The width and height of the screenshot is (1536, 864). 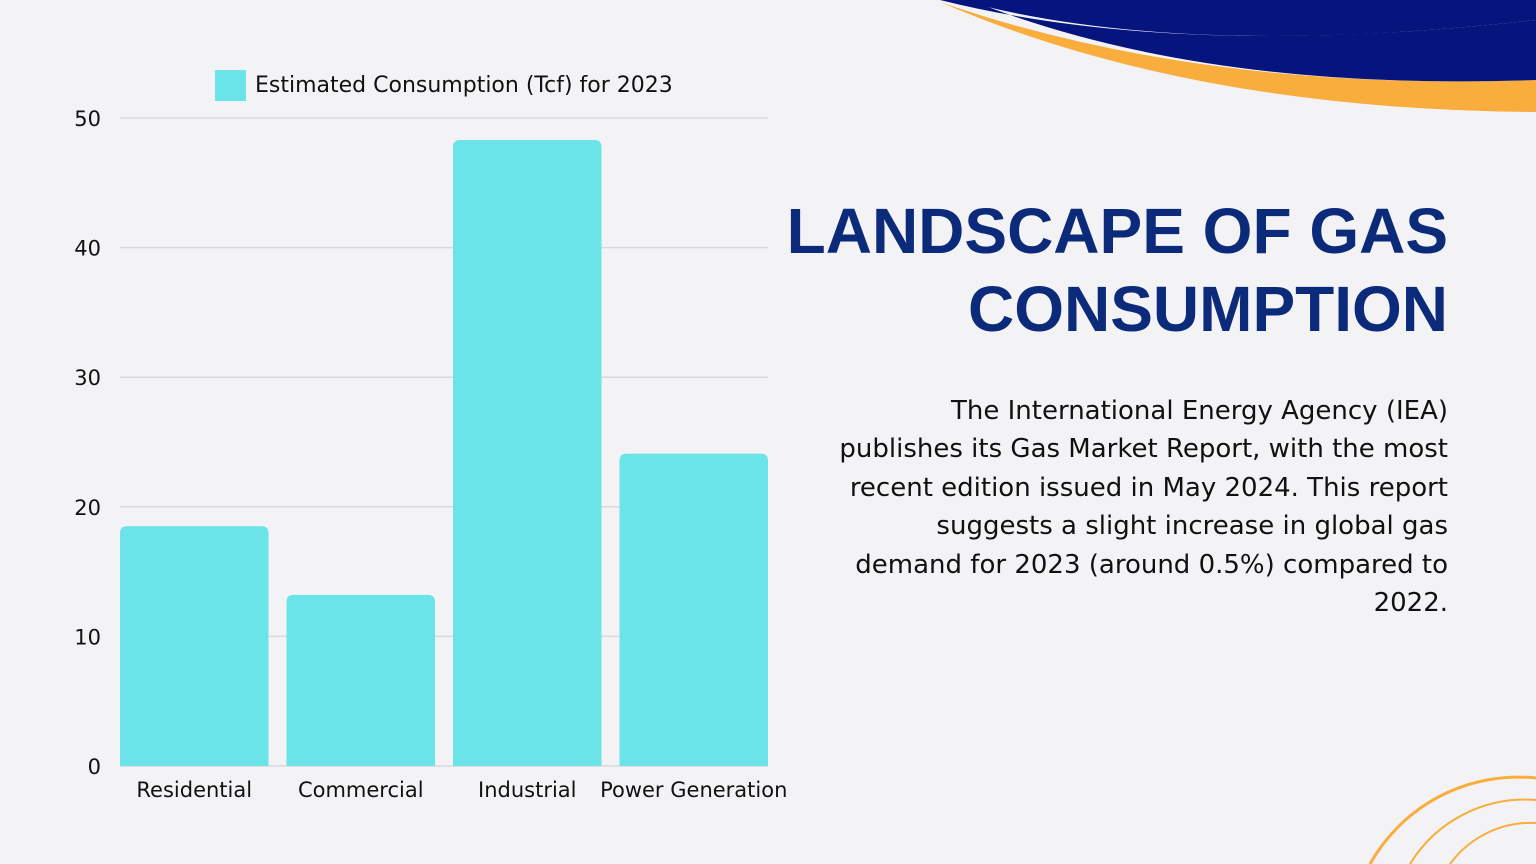 What do you see at coordinates (87, 249) in the screenshot?
I see `y-tick-label: 40` at bounding box center [87, 249].